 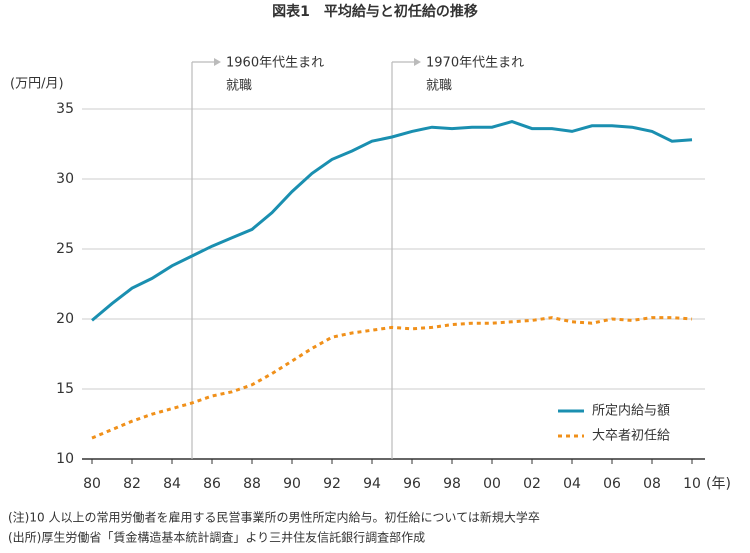 I want to click on x-tick-label: 10, so click(x=692, y=484).